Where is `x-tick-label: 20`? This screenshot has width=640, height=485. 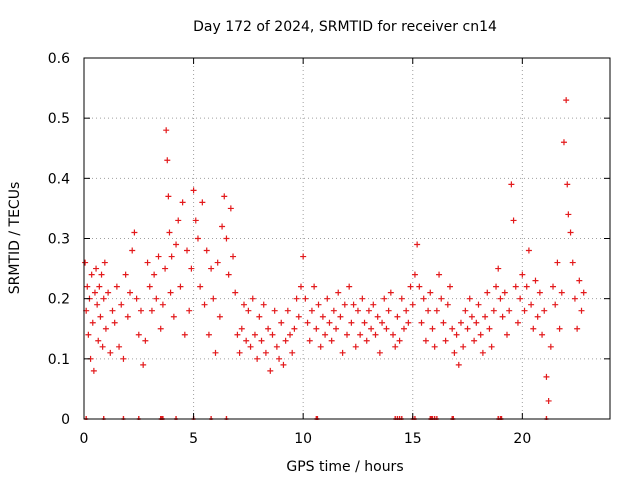
x-tick-label: 20 is located at coordinates (522, 439).